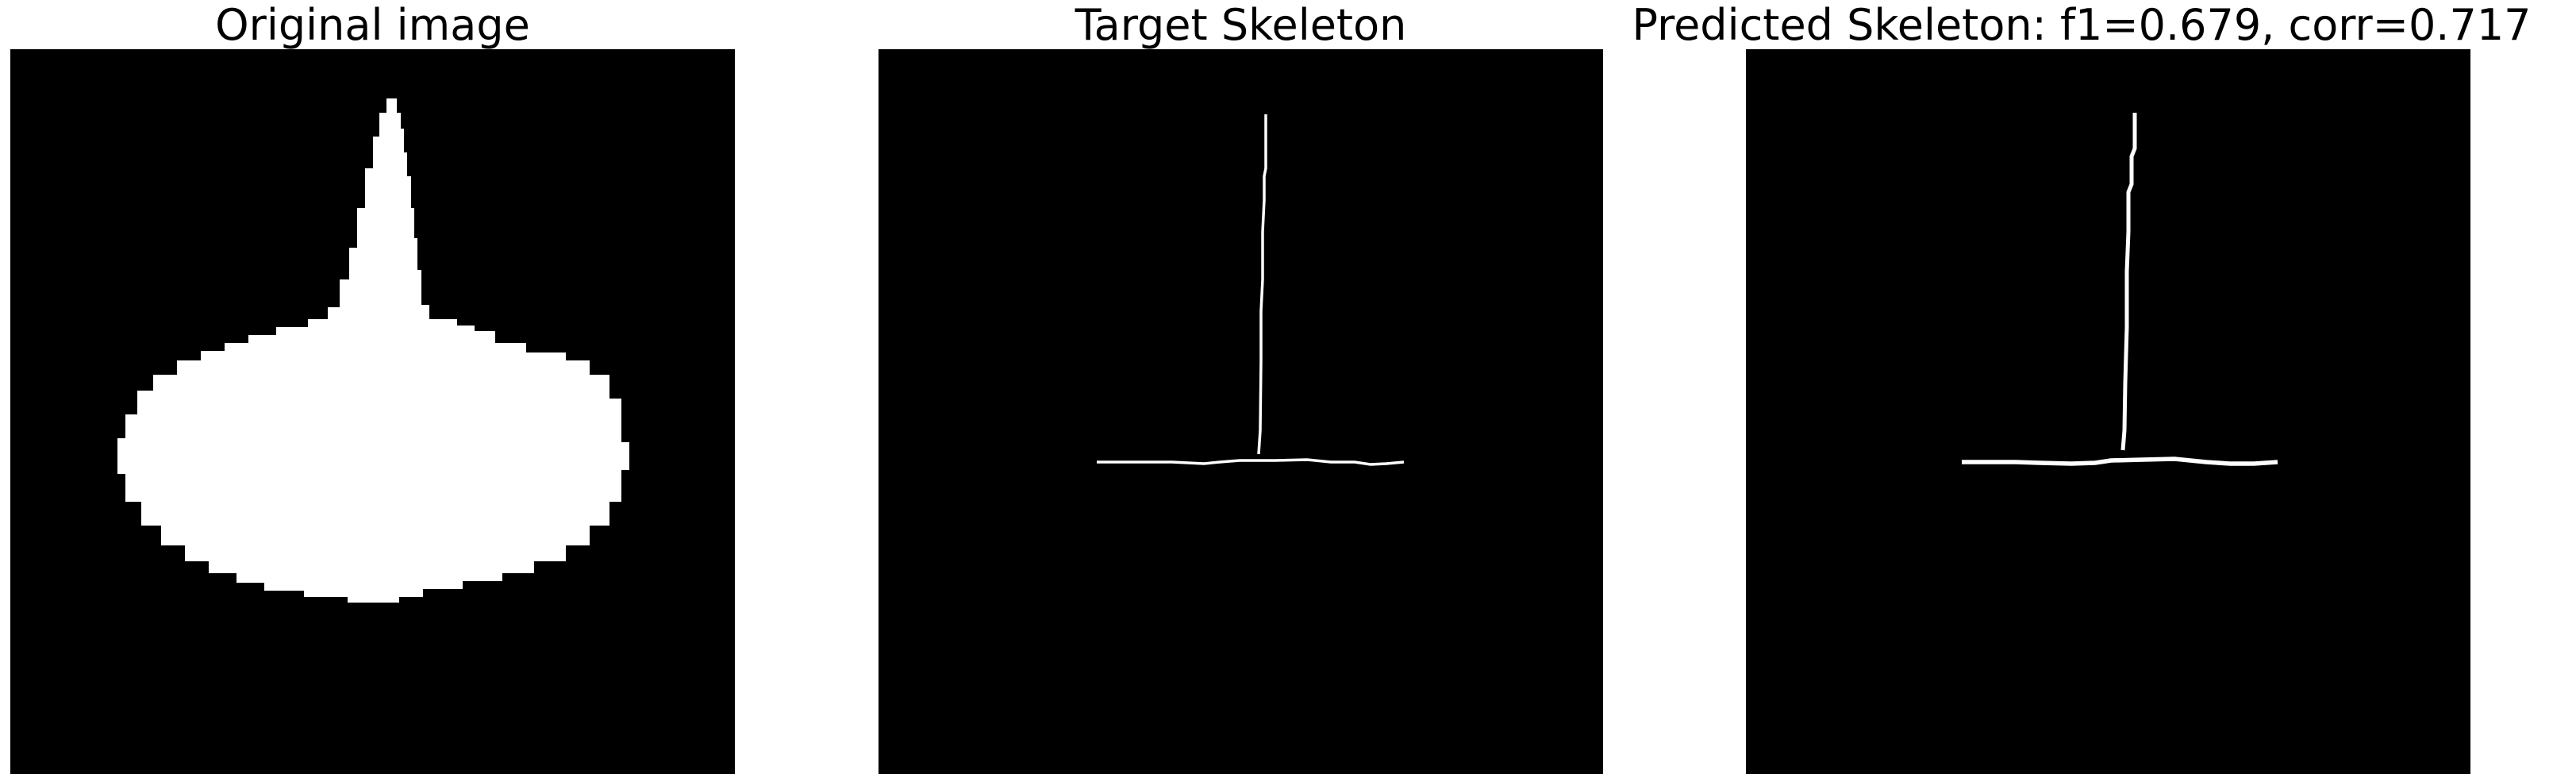 The width and height of the screenshot is (2576, 782). Describe the element at coordinates (2128, 282) in the screenshot. I see `predicted-skeleton-vertical-branch` at that location.